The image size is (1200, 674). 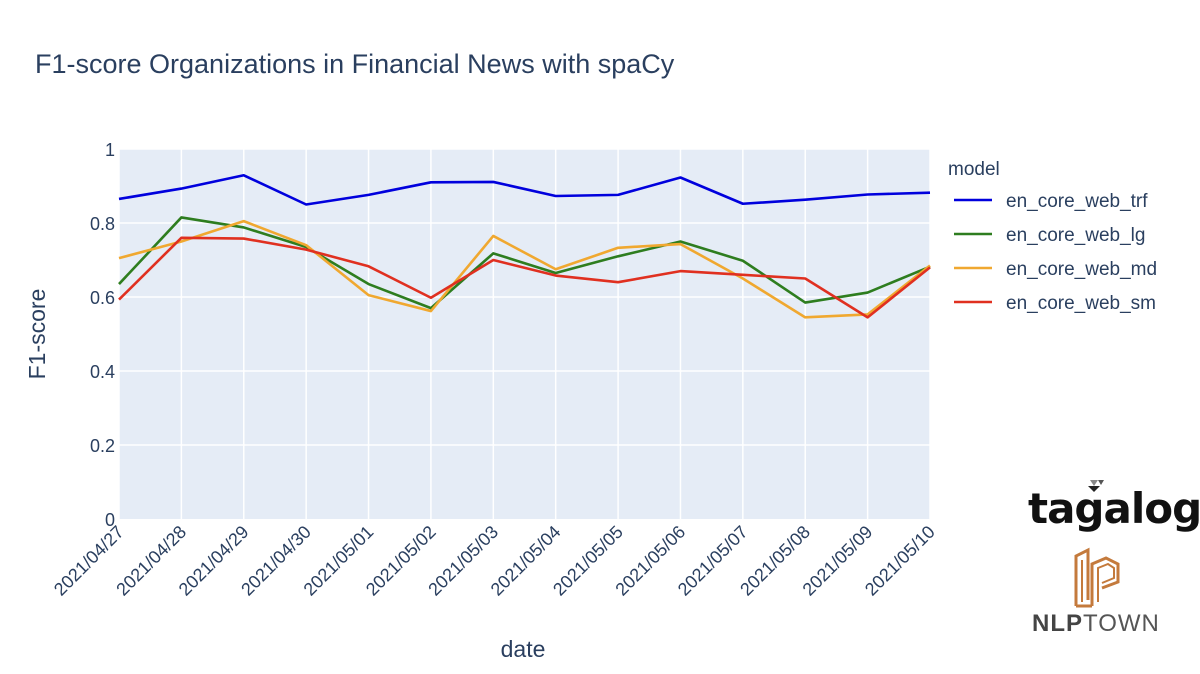 I want to click on y-tick-labels: 0 0.2 0.4 0.6 0.8 1, so click(x=102, y=335).